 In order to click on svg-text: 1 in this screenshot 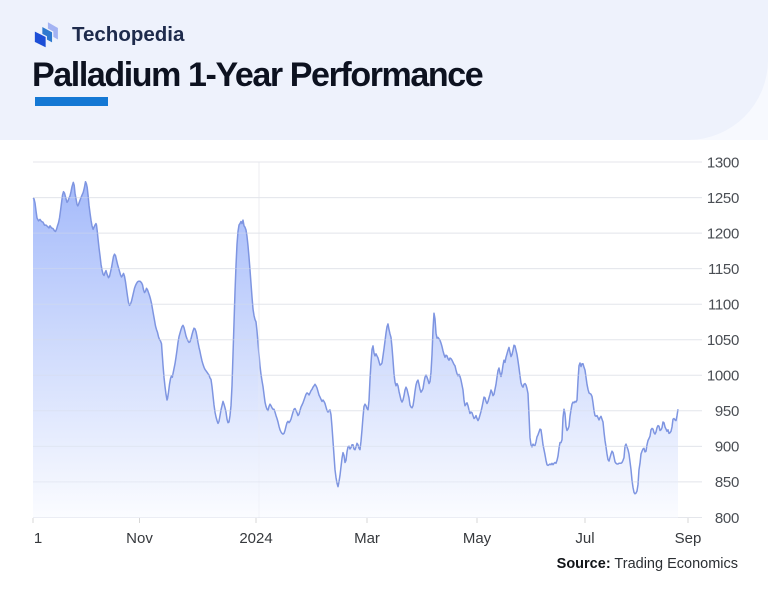, I will do `click(38, 538)`.